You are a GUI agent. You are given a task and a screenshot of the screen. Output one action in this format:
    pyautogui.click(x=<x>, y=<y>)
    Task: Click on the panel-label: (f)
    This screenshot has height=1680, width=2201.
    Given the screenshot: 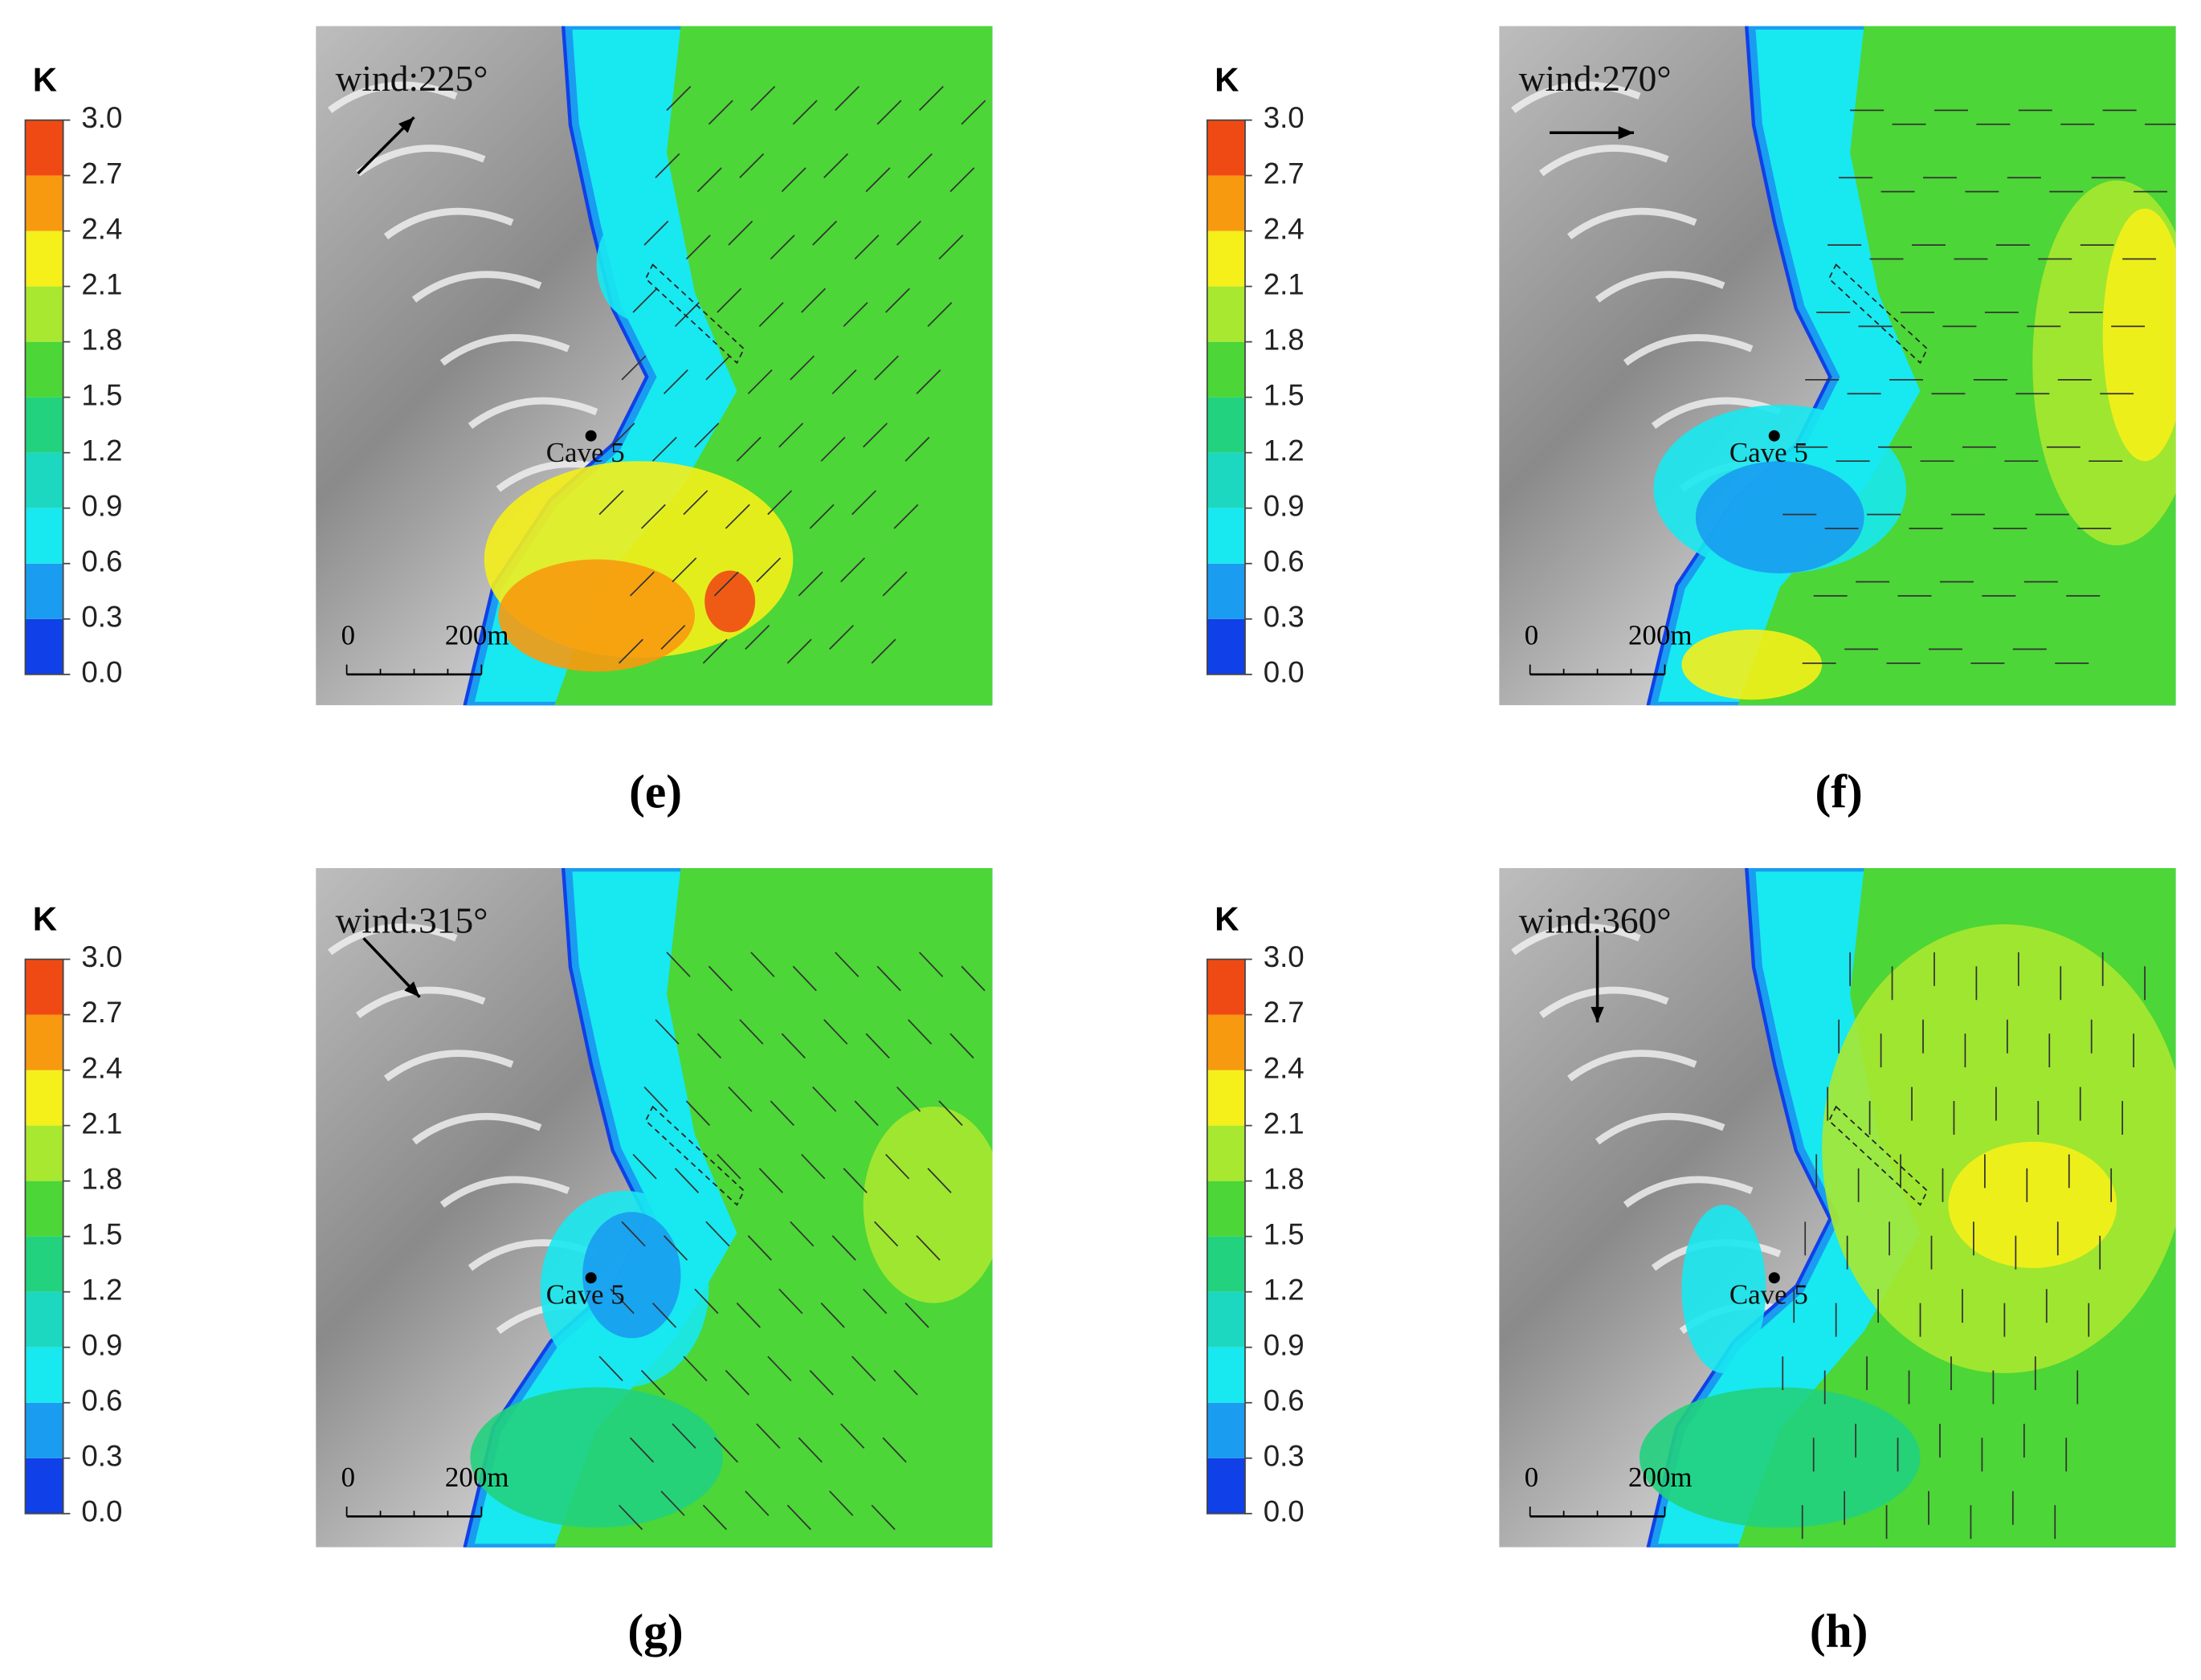 What is the action you would take?
    pyautogui.click(x=1838, y=791)
    